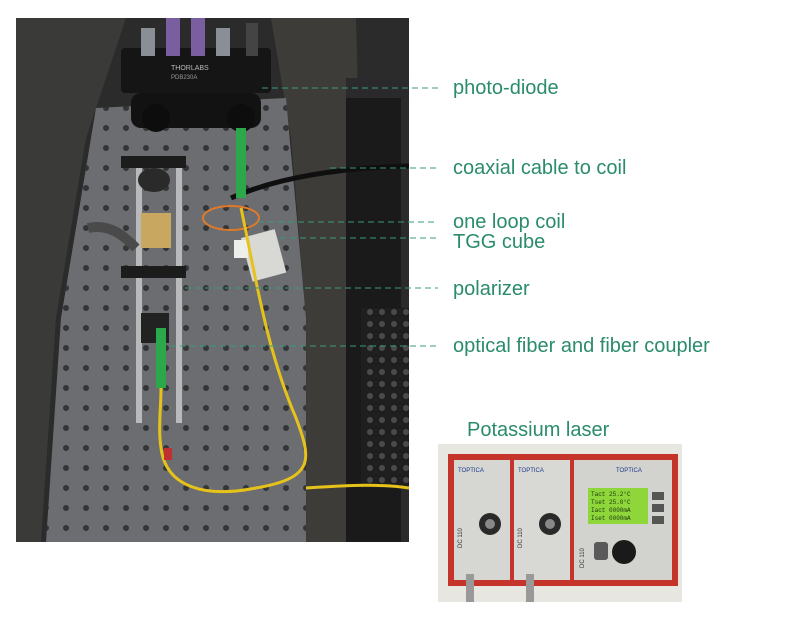 This screenshot has width=799, height=617. Describe the element at coordinates (624, 552) in the screenshot. I see `laser-knob` at that location.